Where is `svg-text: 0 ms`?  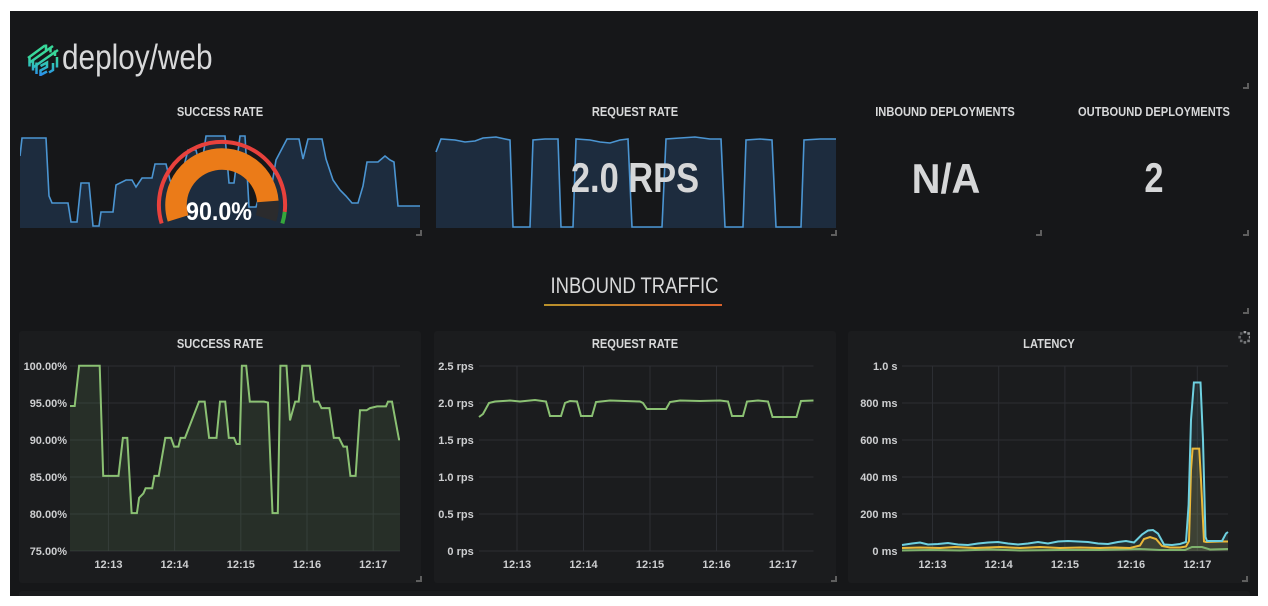 svg-text: 0 ms is located at coordinates (884, 552).